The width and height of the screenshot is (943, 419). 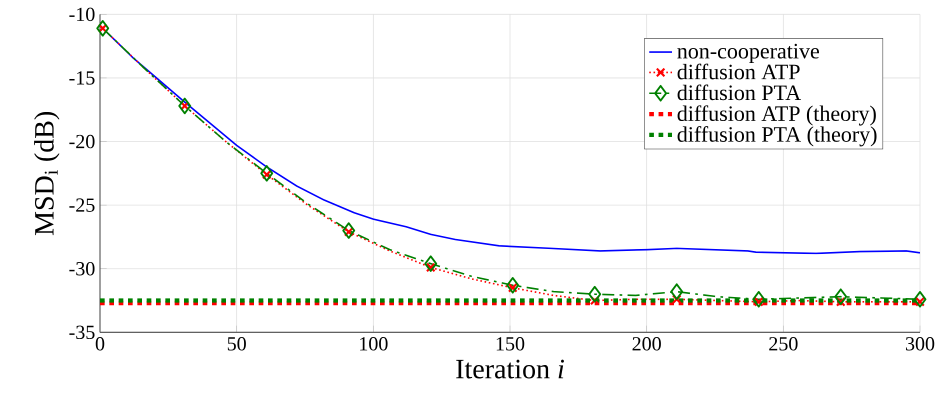 I want to click on y-tick-label: -25, so click(x=82, y=205).